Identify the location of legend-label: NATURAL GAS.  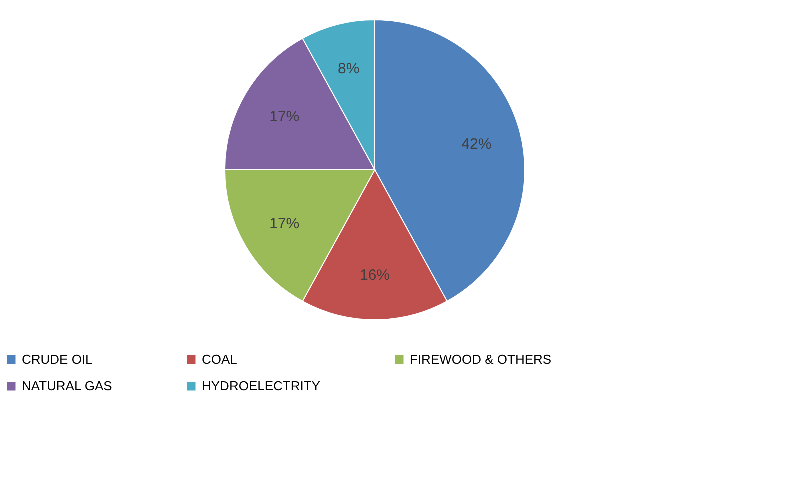
(67, 386).